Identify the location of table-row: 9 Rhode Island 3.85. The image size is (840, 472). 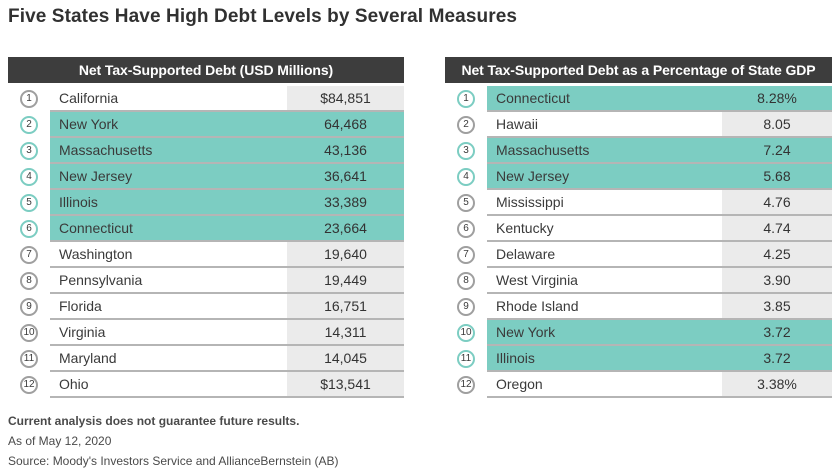
(638, 307).